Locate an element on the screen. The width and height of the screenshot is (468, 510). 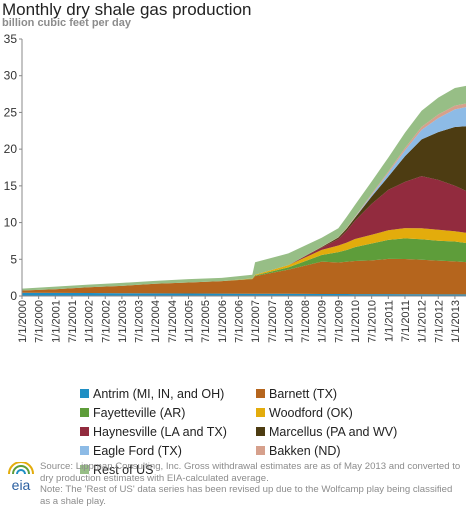
y-tick-label: 15 is located at coordinates (11, 186).